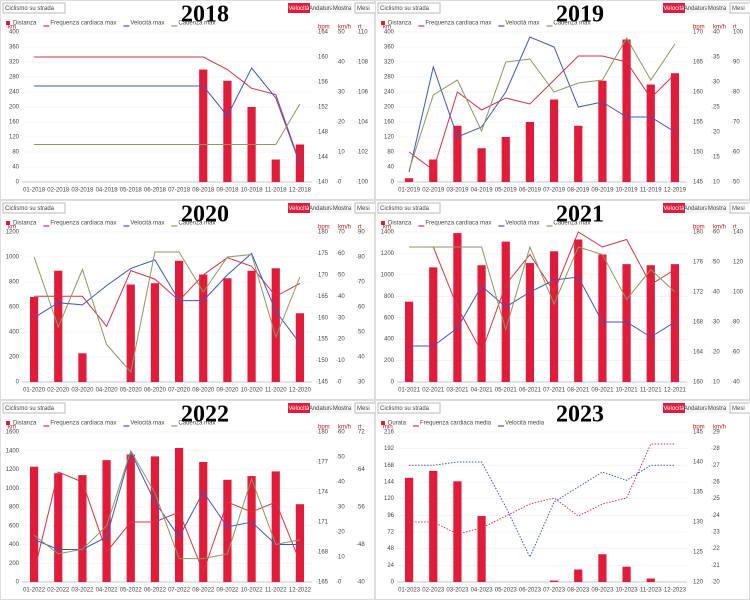 The image size is (750, 600). Describe the element at coordinates (675, 391) in the screenshot. I see `x-tick-label: 12-2021` at that location.